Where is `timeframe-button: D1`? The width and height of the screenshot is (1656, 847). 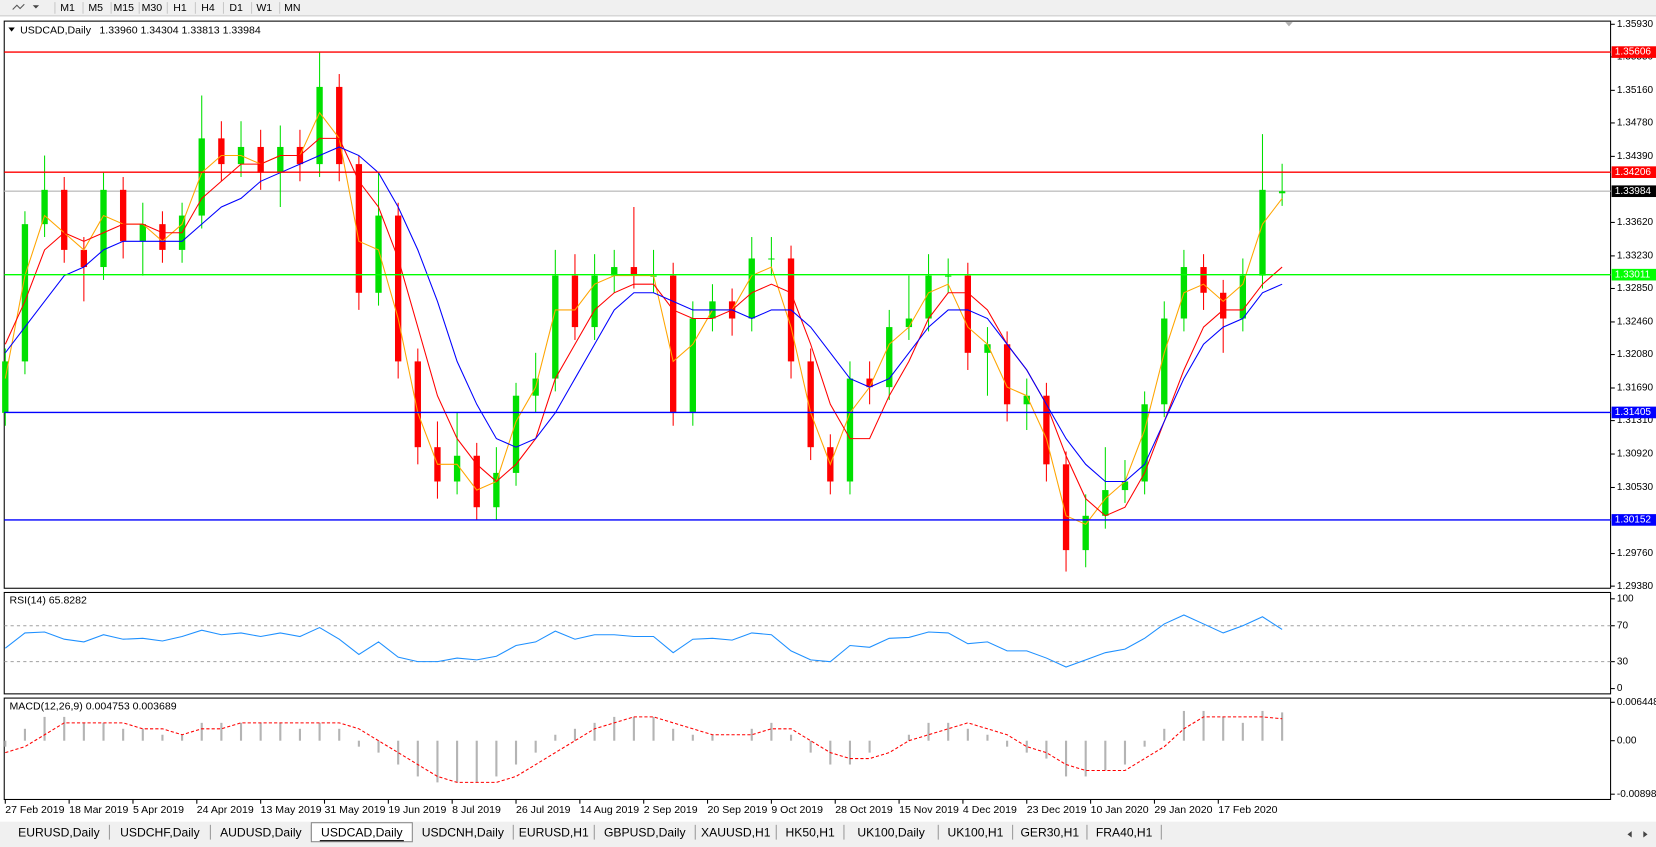 timeframe-button: D1 is located at coordinates (236, 8).